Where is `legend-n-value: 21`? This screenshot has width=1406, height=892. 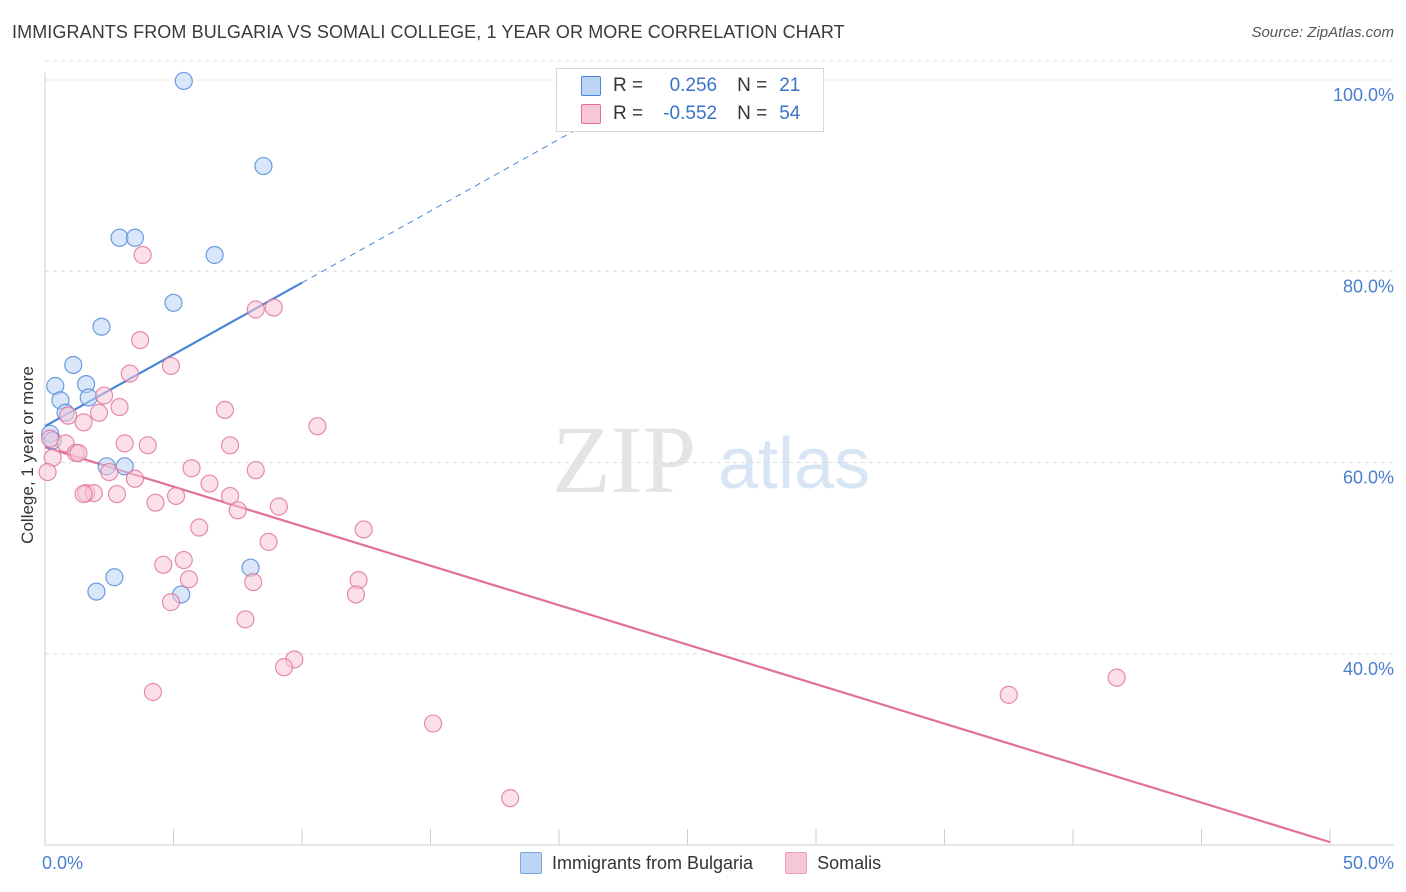
legend-n-value: 21 is located at coordinates (790, 85).